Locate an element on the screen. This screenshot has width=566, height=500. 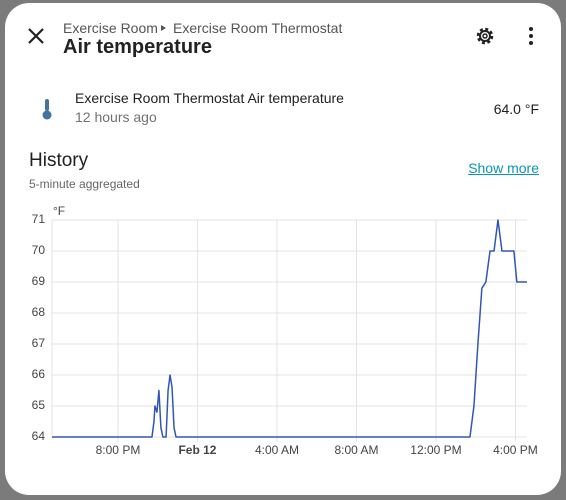
y-tick-label: 70 is located at coordinates (39, 250).